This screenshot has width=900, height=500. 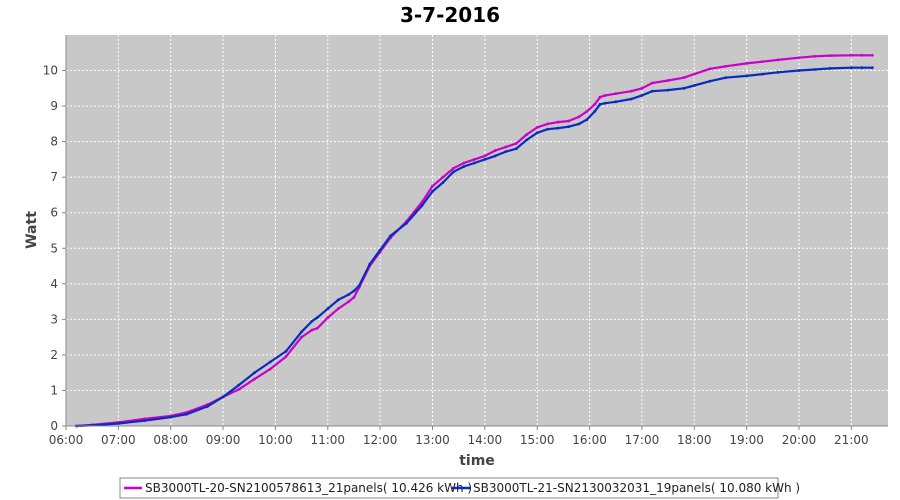 What do you see at coordinates (485, 440) in the screenshot?
I see `x-tick-label: 14:00` at bounding box center [485, 440].